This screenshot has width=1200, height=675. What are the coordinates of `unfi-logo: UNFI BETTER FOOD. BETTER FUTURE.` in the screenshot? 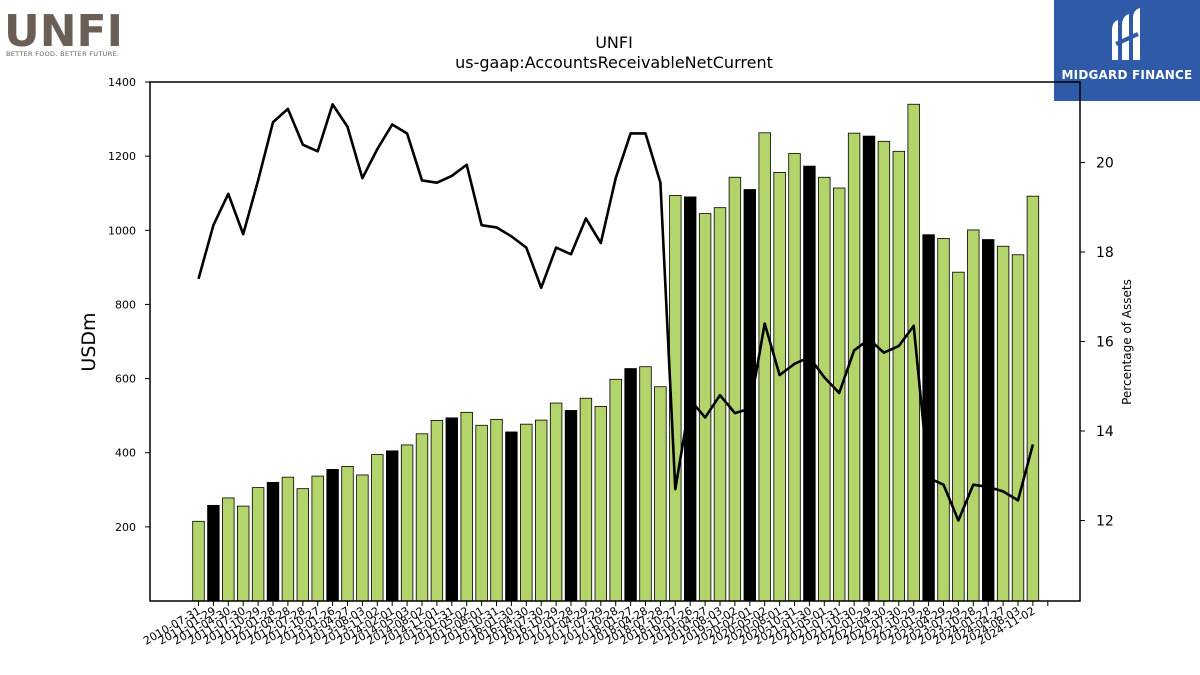 It's located at (66, 33).